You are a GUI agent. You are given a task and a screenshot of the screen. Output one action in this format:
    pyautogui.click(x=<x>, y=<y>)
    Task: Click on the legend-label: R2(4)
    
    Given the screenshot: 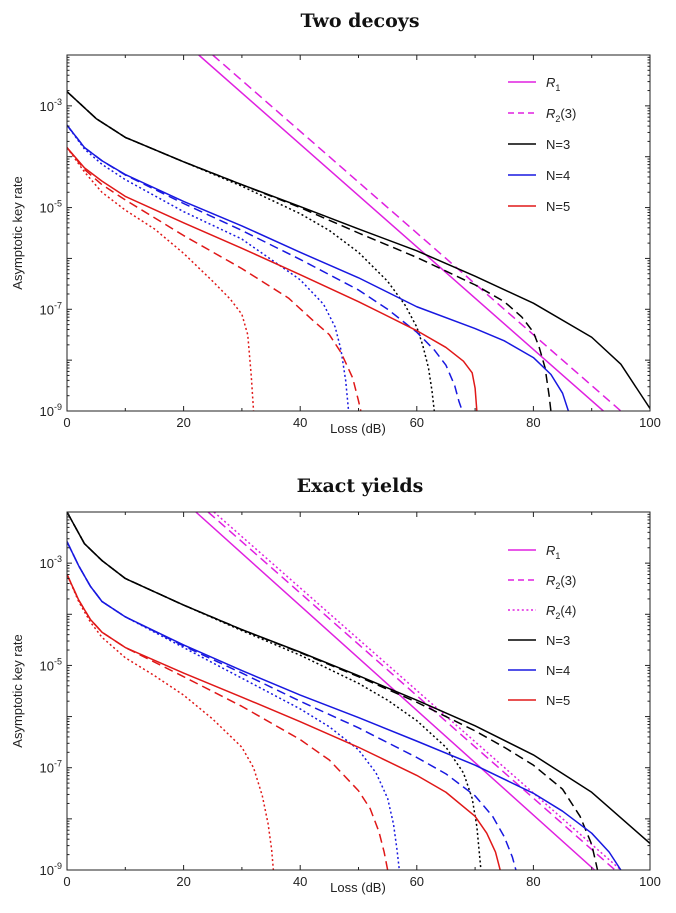 What is the action you would take?
    pyautogui.click(x=561, y=612)
    